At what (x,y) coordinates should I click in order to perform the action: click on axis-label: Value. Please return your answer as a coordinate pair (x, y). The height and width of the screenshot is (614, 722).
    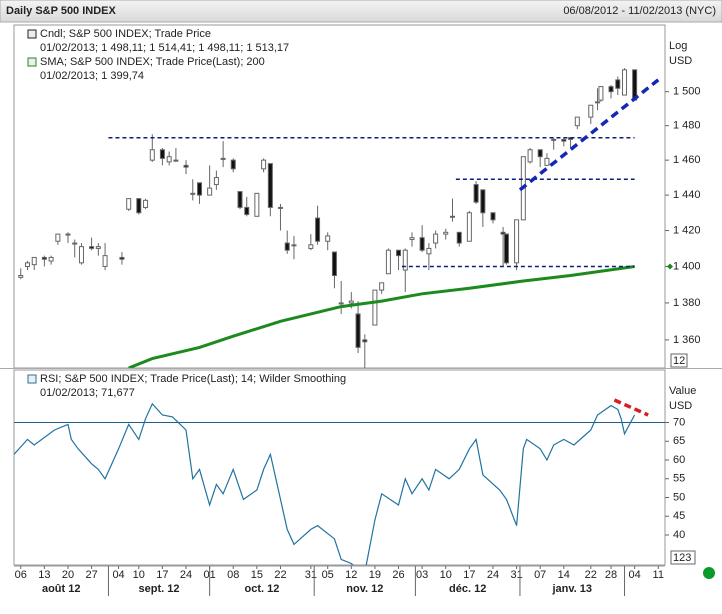
    Looking at the image, I should click on (682, 391).